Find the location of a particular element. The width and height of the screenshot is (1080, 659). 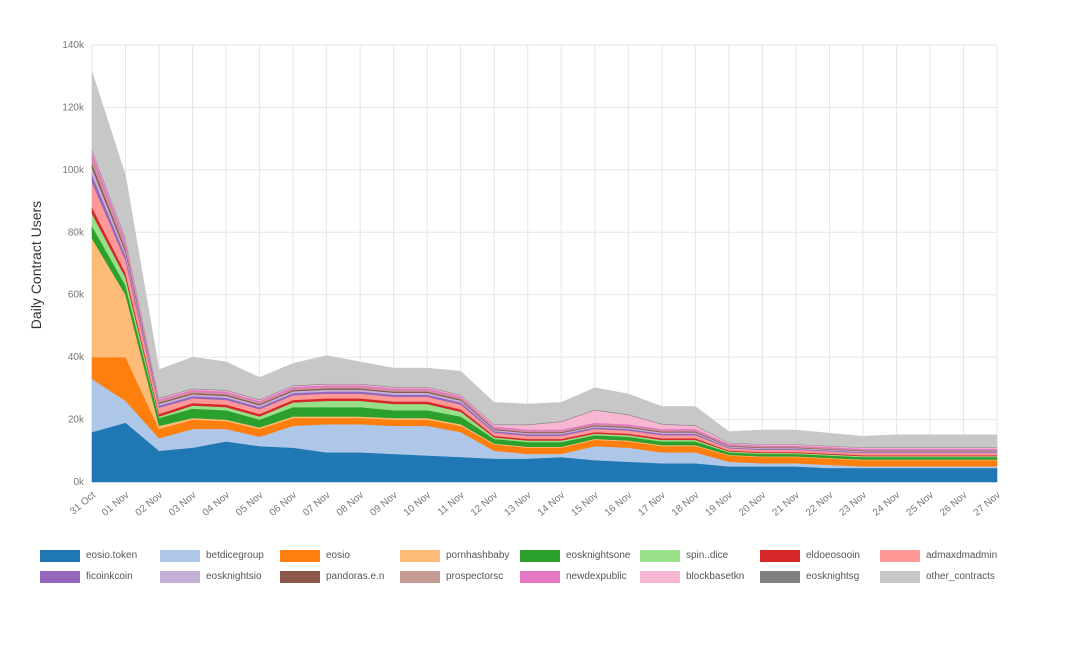

legend-item: newdexpublic is located at coordinates (580, 576).